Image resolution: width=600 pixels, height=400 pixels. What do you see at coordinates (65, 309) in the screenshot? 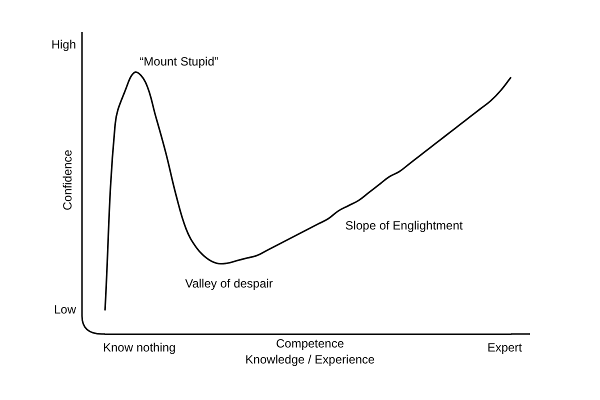
I see `text: Low` at bounding box center [65, 309].